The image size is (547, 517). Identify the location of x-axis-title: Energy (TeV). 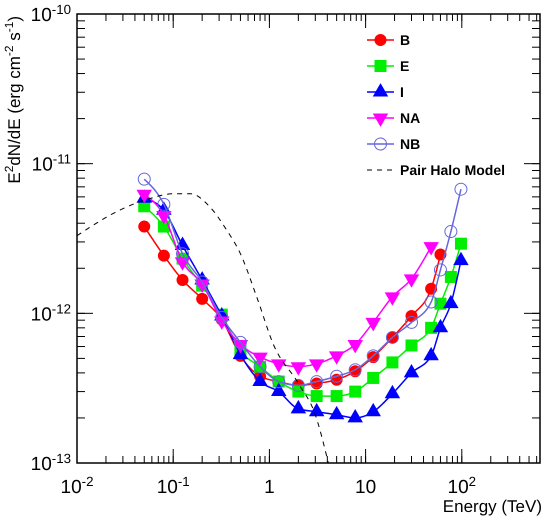
(492, 506).